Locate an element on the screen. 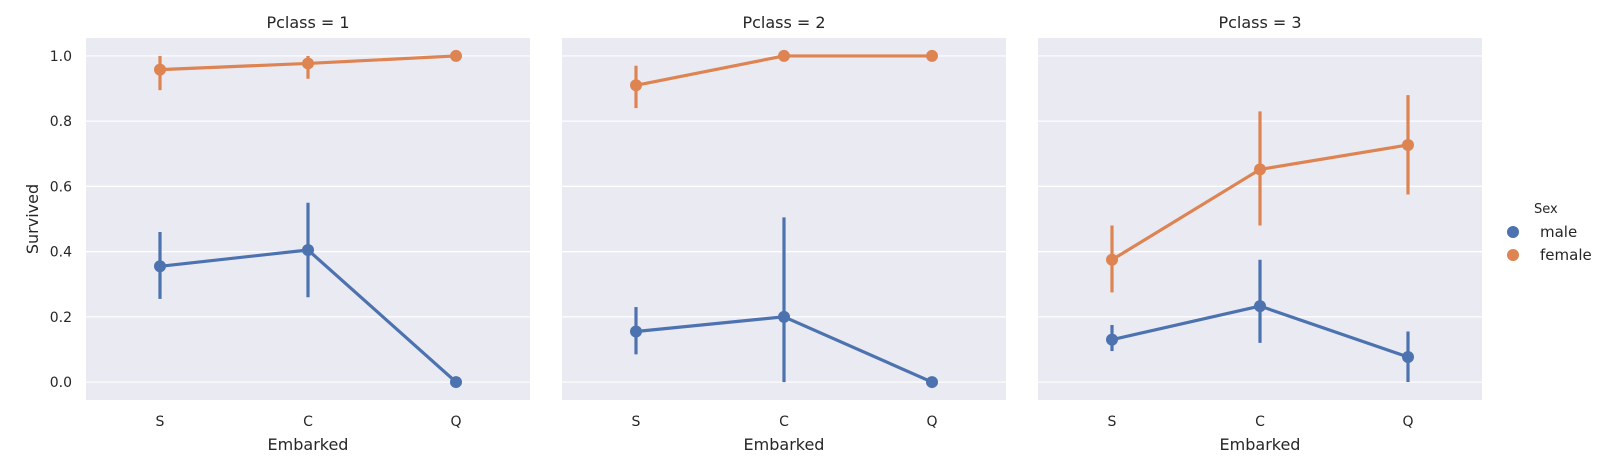 This screenshot has width=1607, height=470. legend: Sex male female is located at coordinates (1549, 233).